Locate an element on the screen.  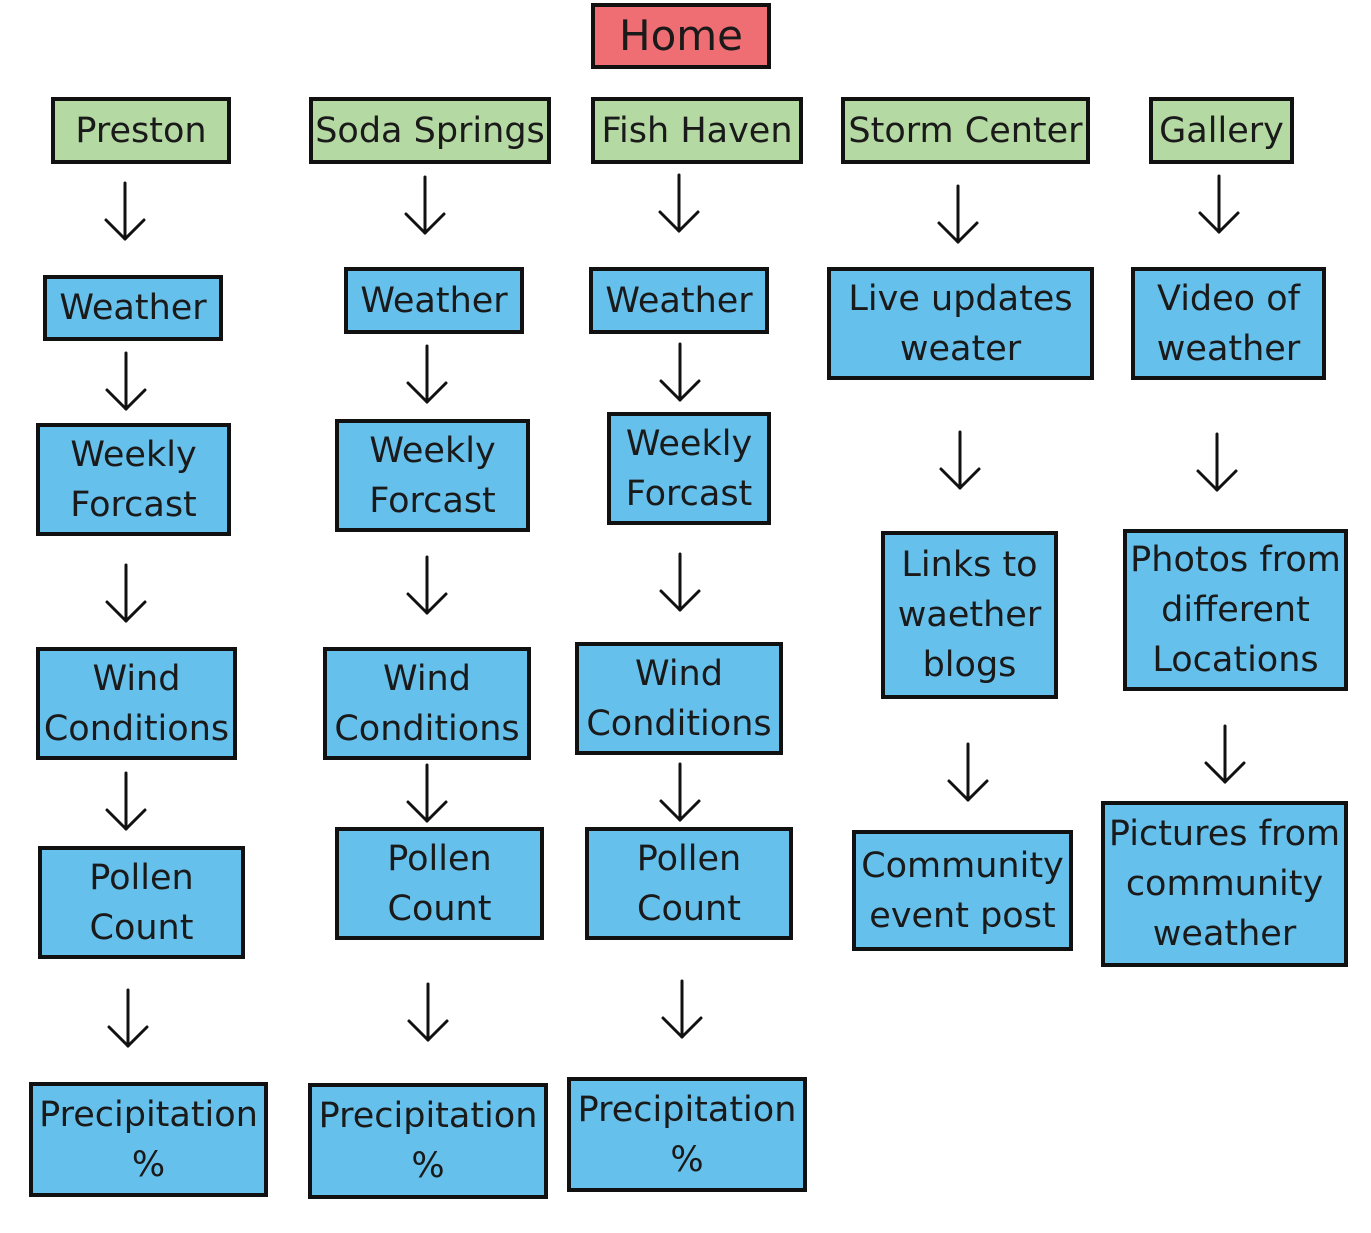
preston-wind-conditions-node: Wind Conditions is located at coordinates (136, 703).